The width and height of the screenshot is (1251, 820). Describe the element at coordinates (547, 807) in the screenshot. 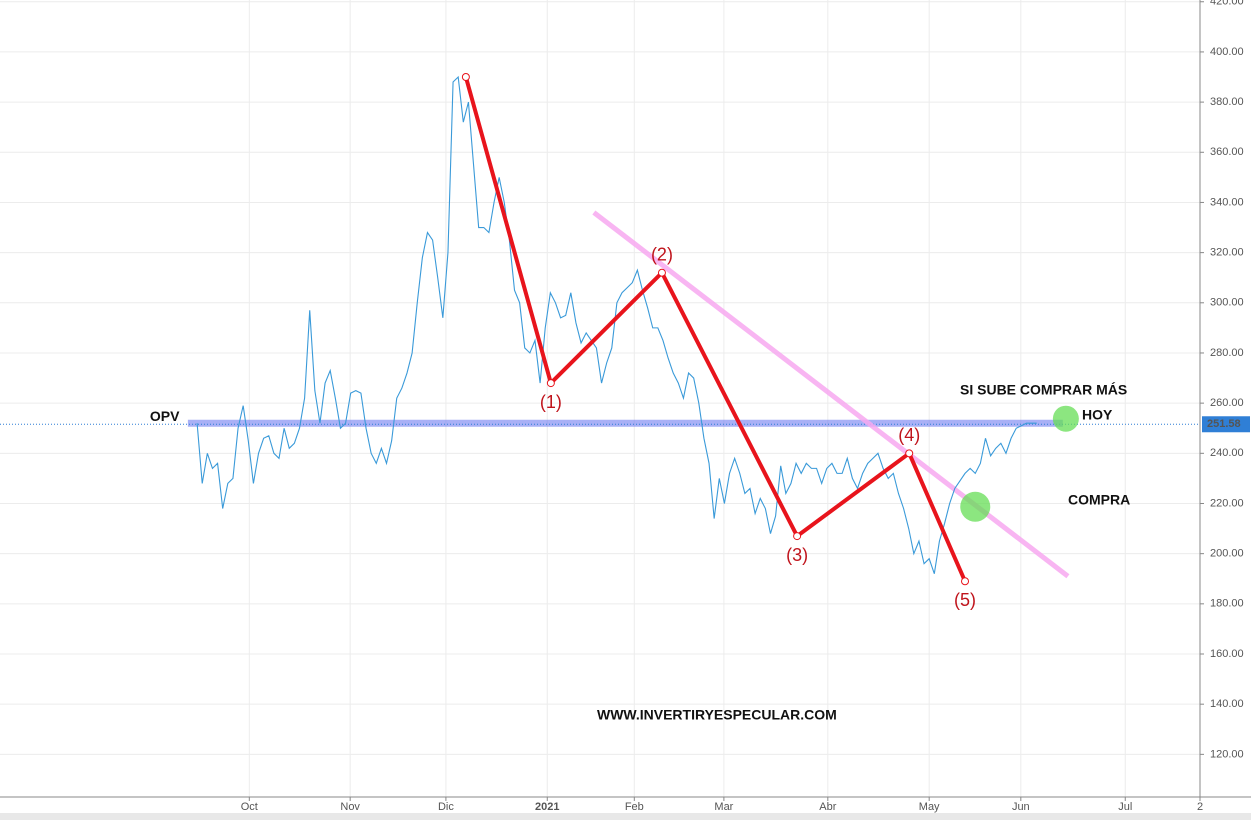

I see `x-tick-label: 2021` at that location.